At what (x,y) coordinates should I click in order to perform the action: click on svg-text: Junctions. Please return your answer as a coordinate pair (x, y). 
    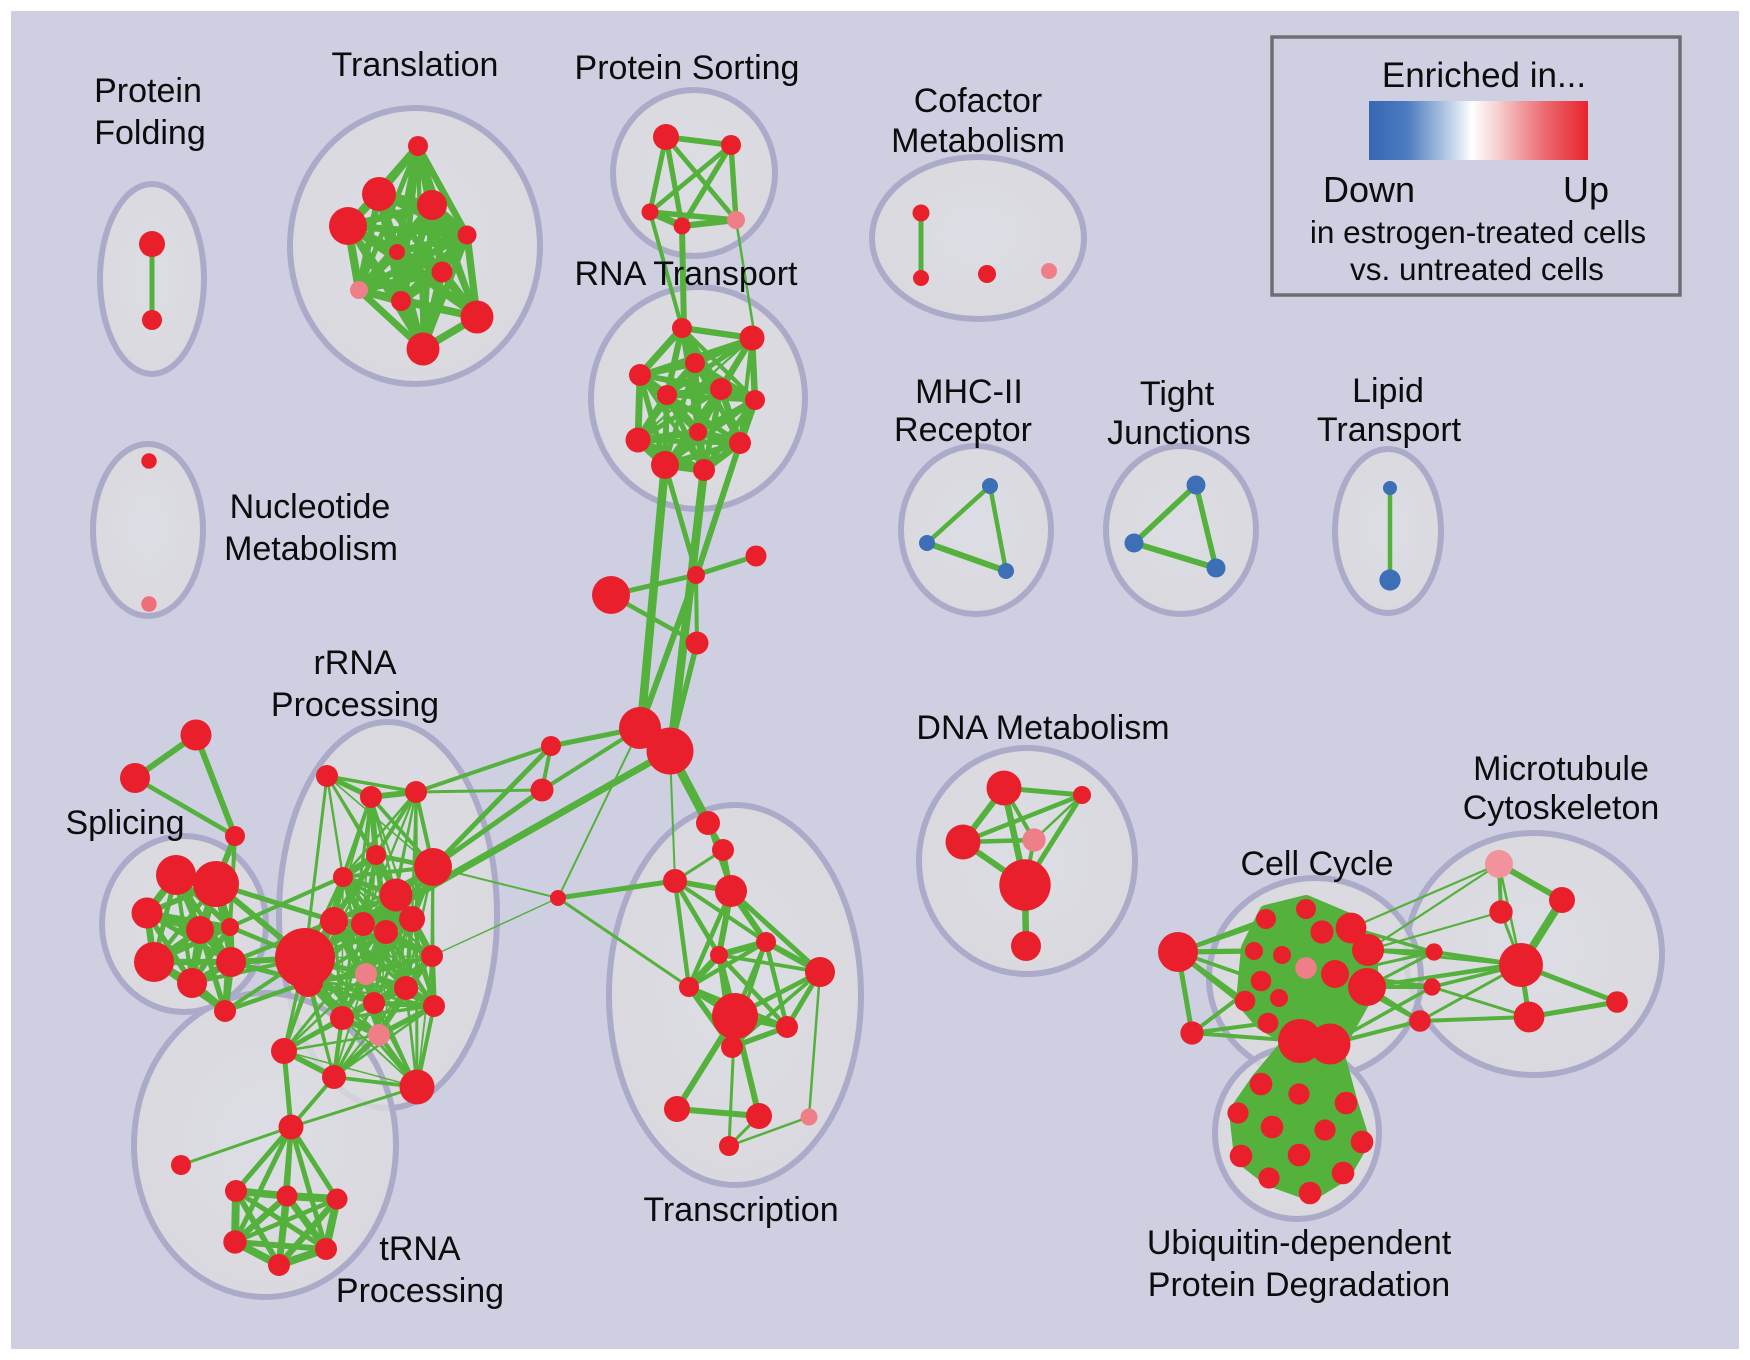
    Looking at the image, I should click on (1179, 433).